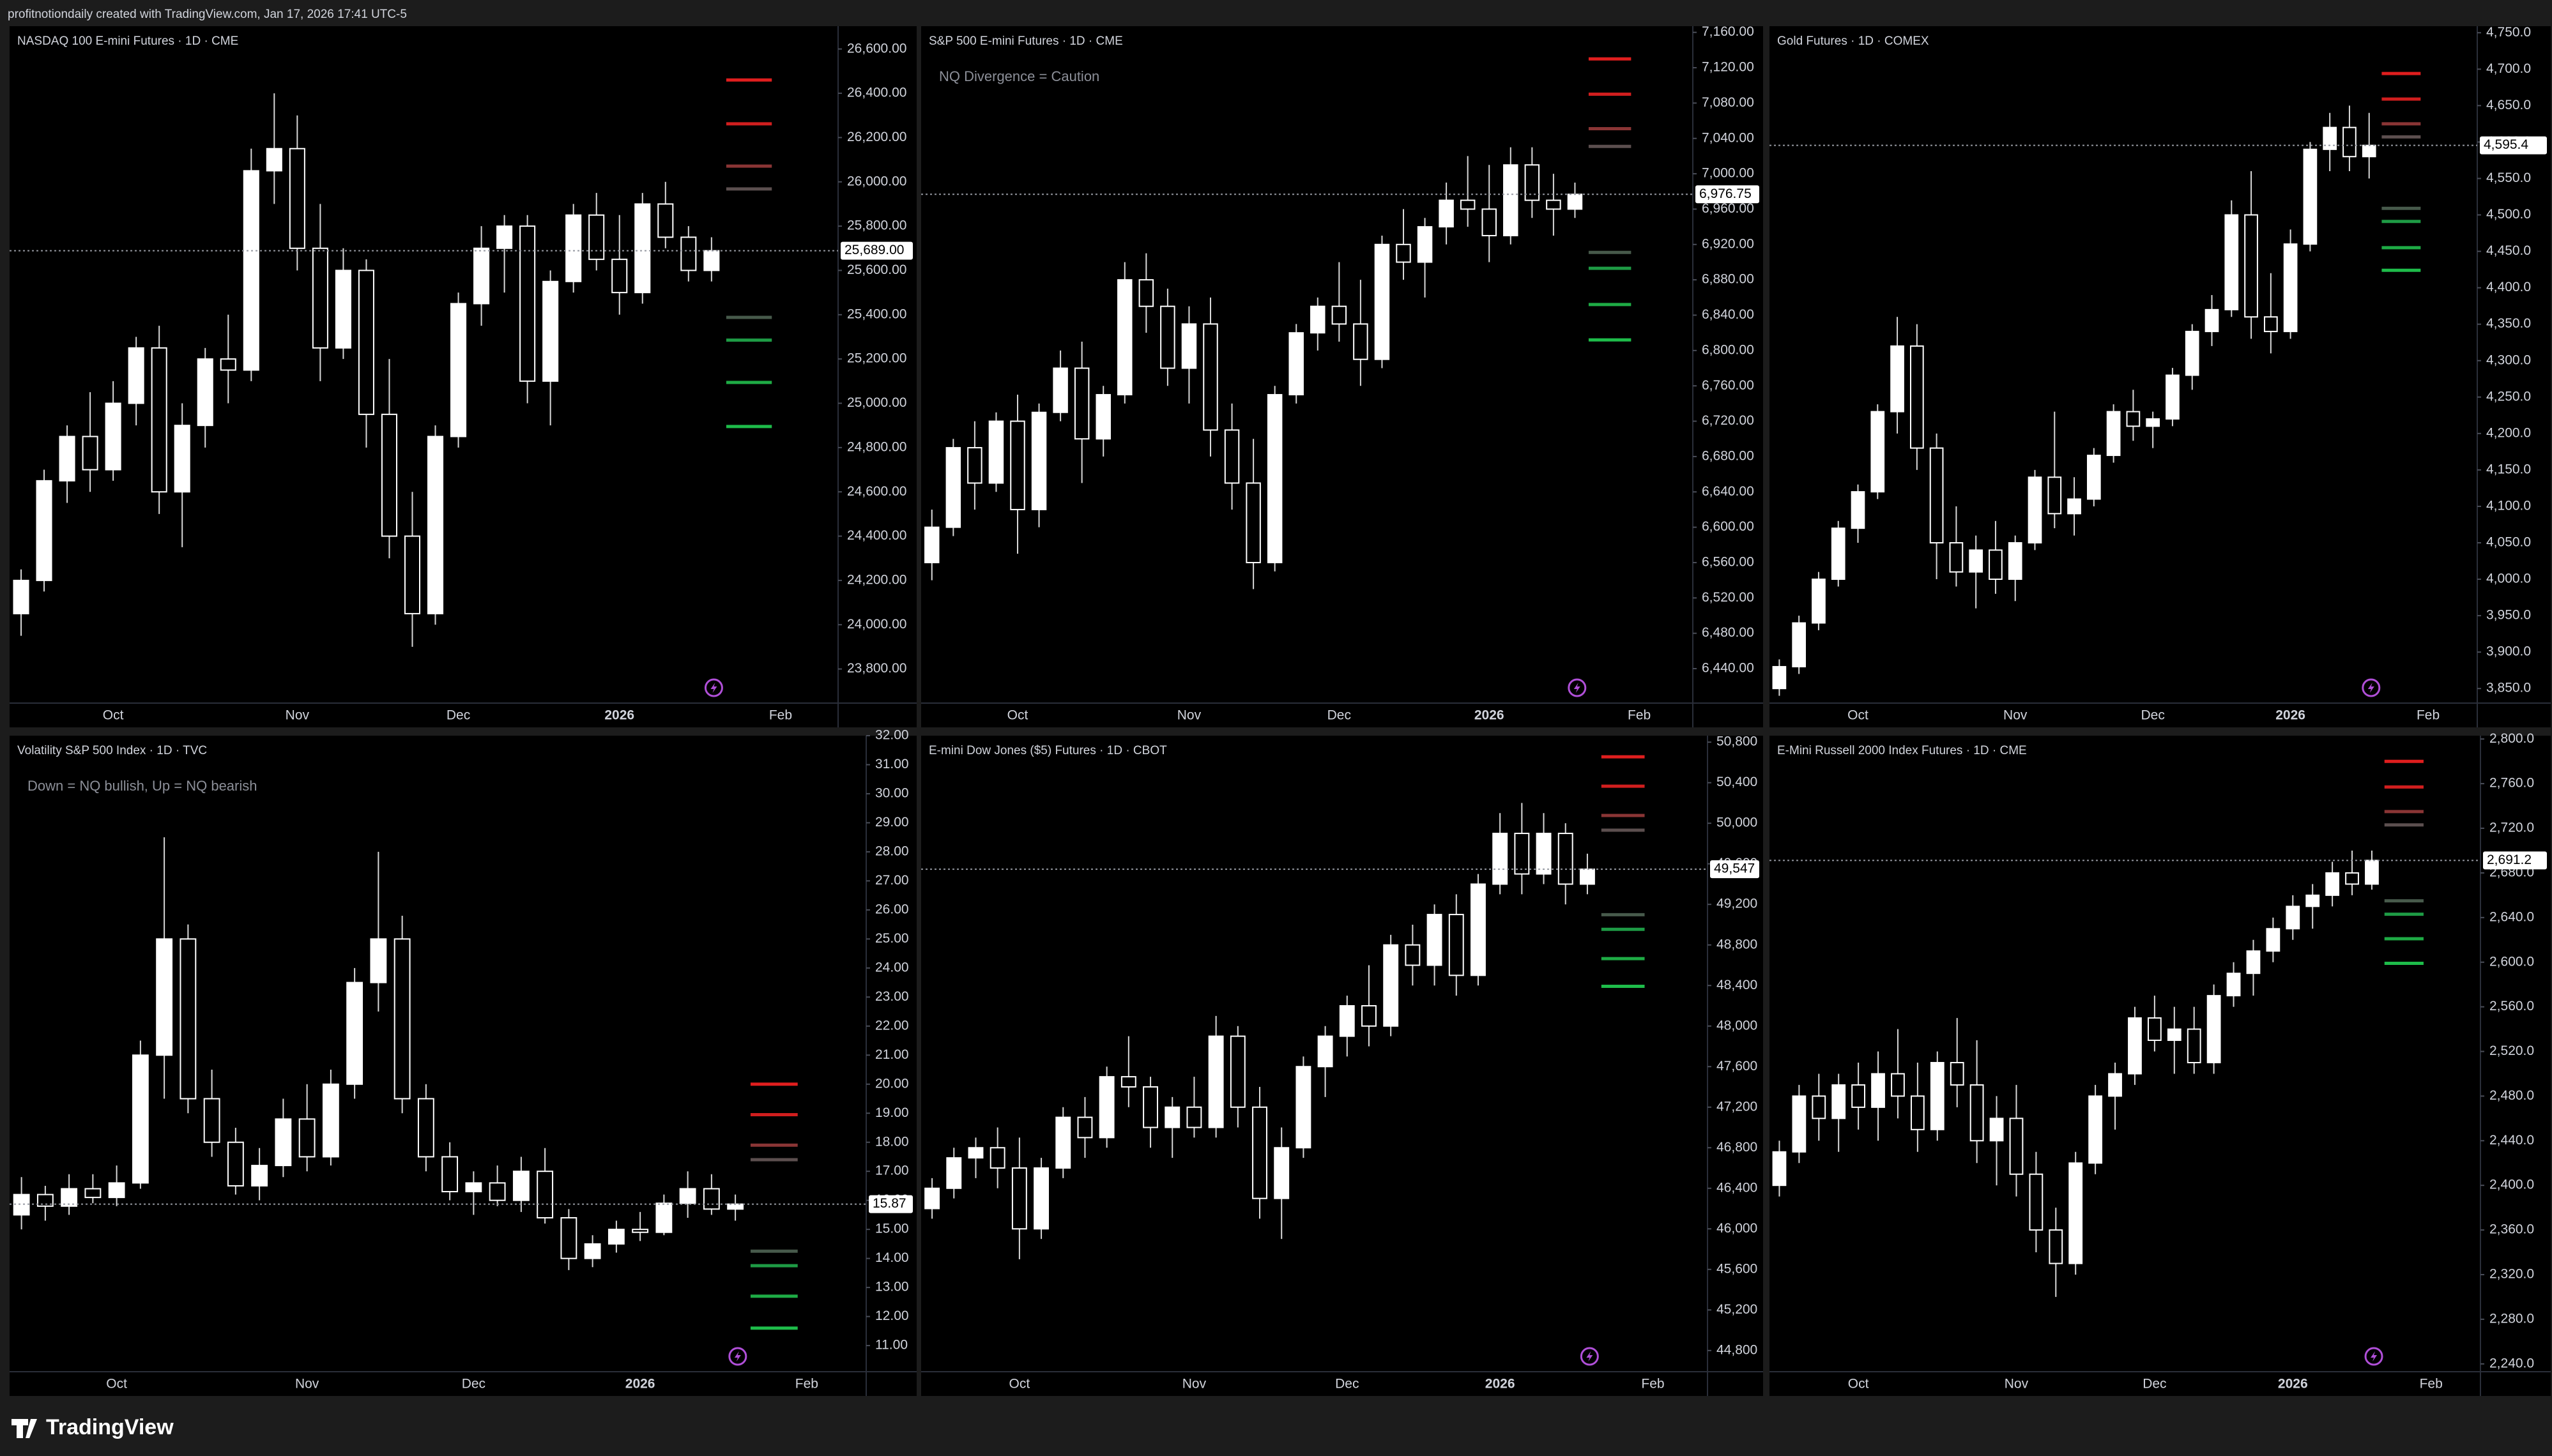  Describe the element at coordinates (2508, 287) in the screenshot. I see `y-tick-label: 4,400.0` at that location.